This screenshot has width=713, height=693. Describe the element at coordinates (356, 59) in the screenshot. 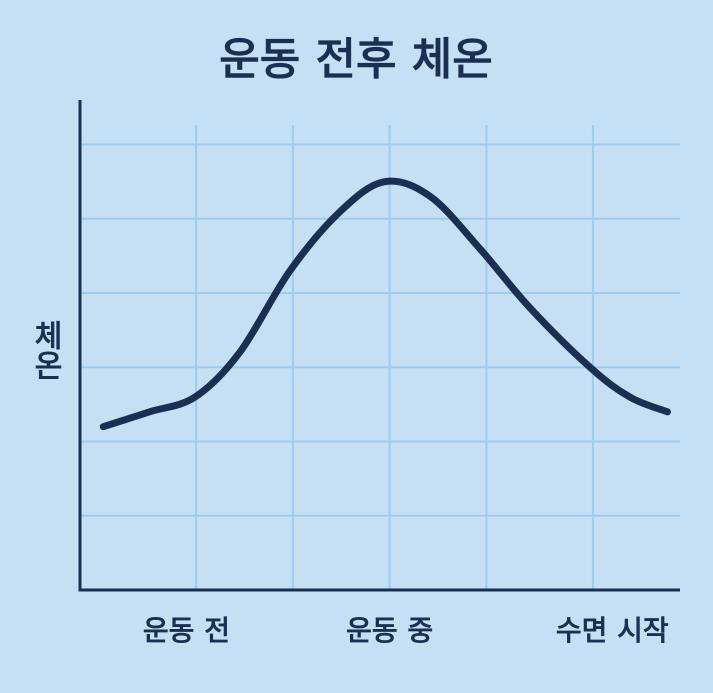

I see `chart-title: 운동 전후 체온` at that location.